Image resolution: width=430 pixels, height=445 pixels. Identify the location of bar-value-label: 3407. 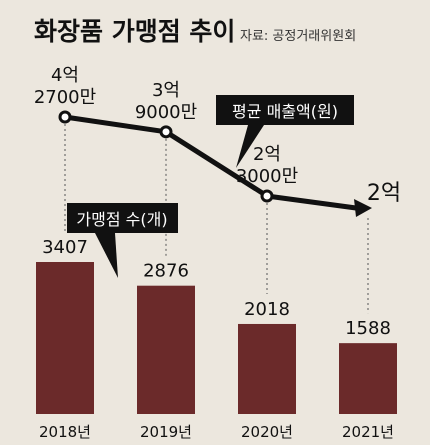
(65, 247).